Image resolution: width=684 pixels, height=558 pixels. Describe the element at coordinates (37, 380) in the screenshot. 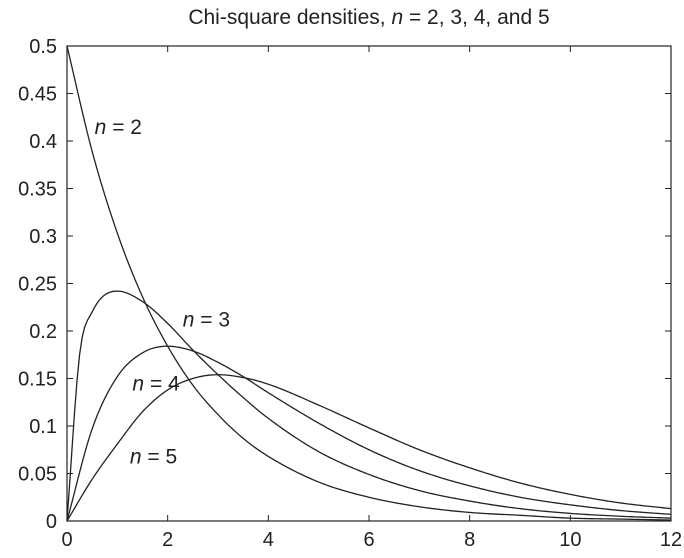

I see `y-tick-label: 0.15` at that location.